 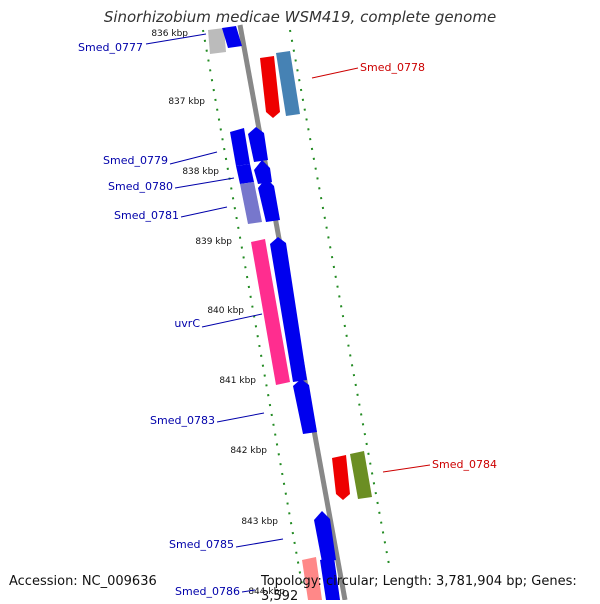 What do you see at coordinates (263, 172) in the screenshot?
I see `gene-smed-0780b` at bounding box center [263, 172].